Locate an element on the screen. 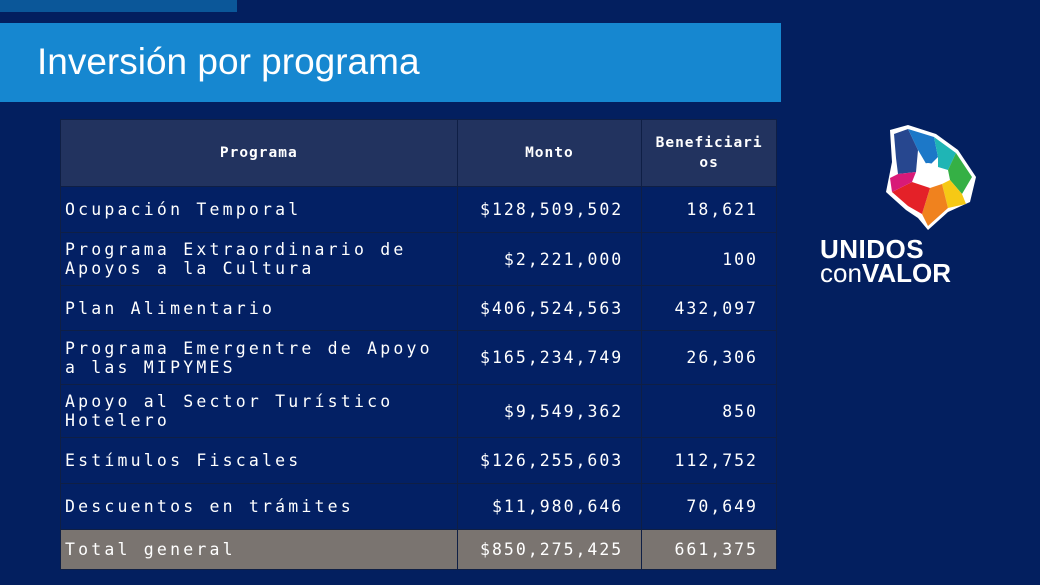 The image size is (1040, 585). logo-text-con-valor: conVALOR is located at coordinates (885, 273).